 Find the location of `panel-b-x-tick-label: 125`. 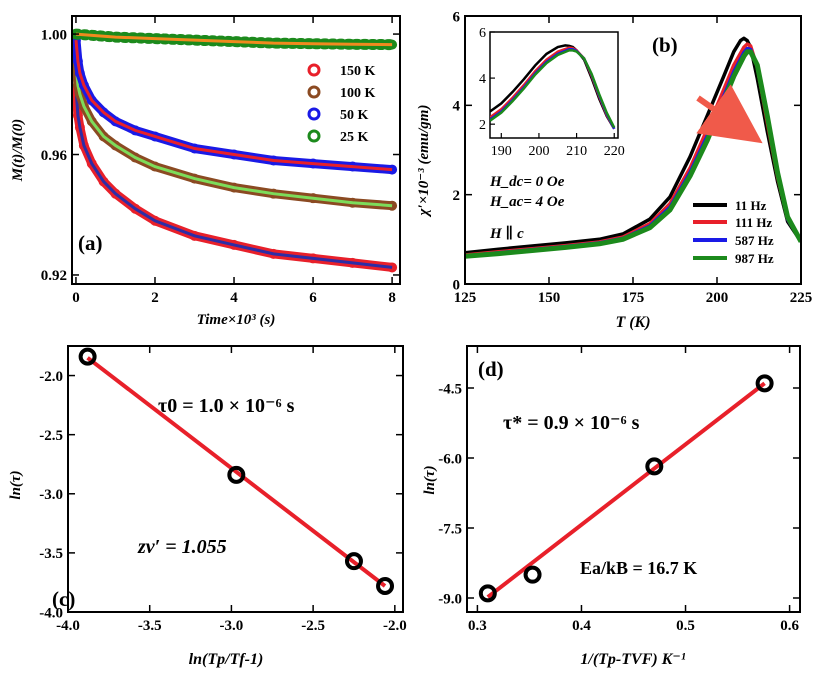

panel-b-x-tick-label: 125 is located at coordinates (465, 298).